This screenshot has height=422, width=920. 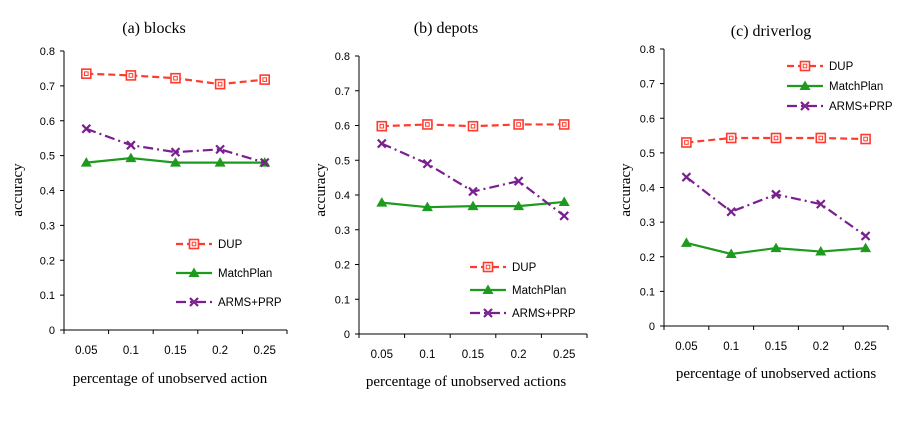 I want to click on series-dup, so click(x=776, y=140).